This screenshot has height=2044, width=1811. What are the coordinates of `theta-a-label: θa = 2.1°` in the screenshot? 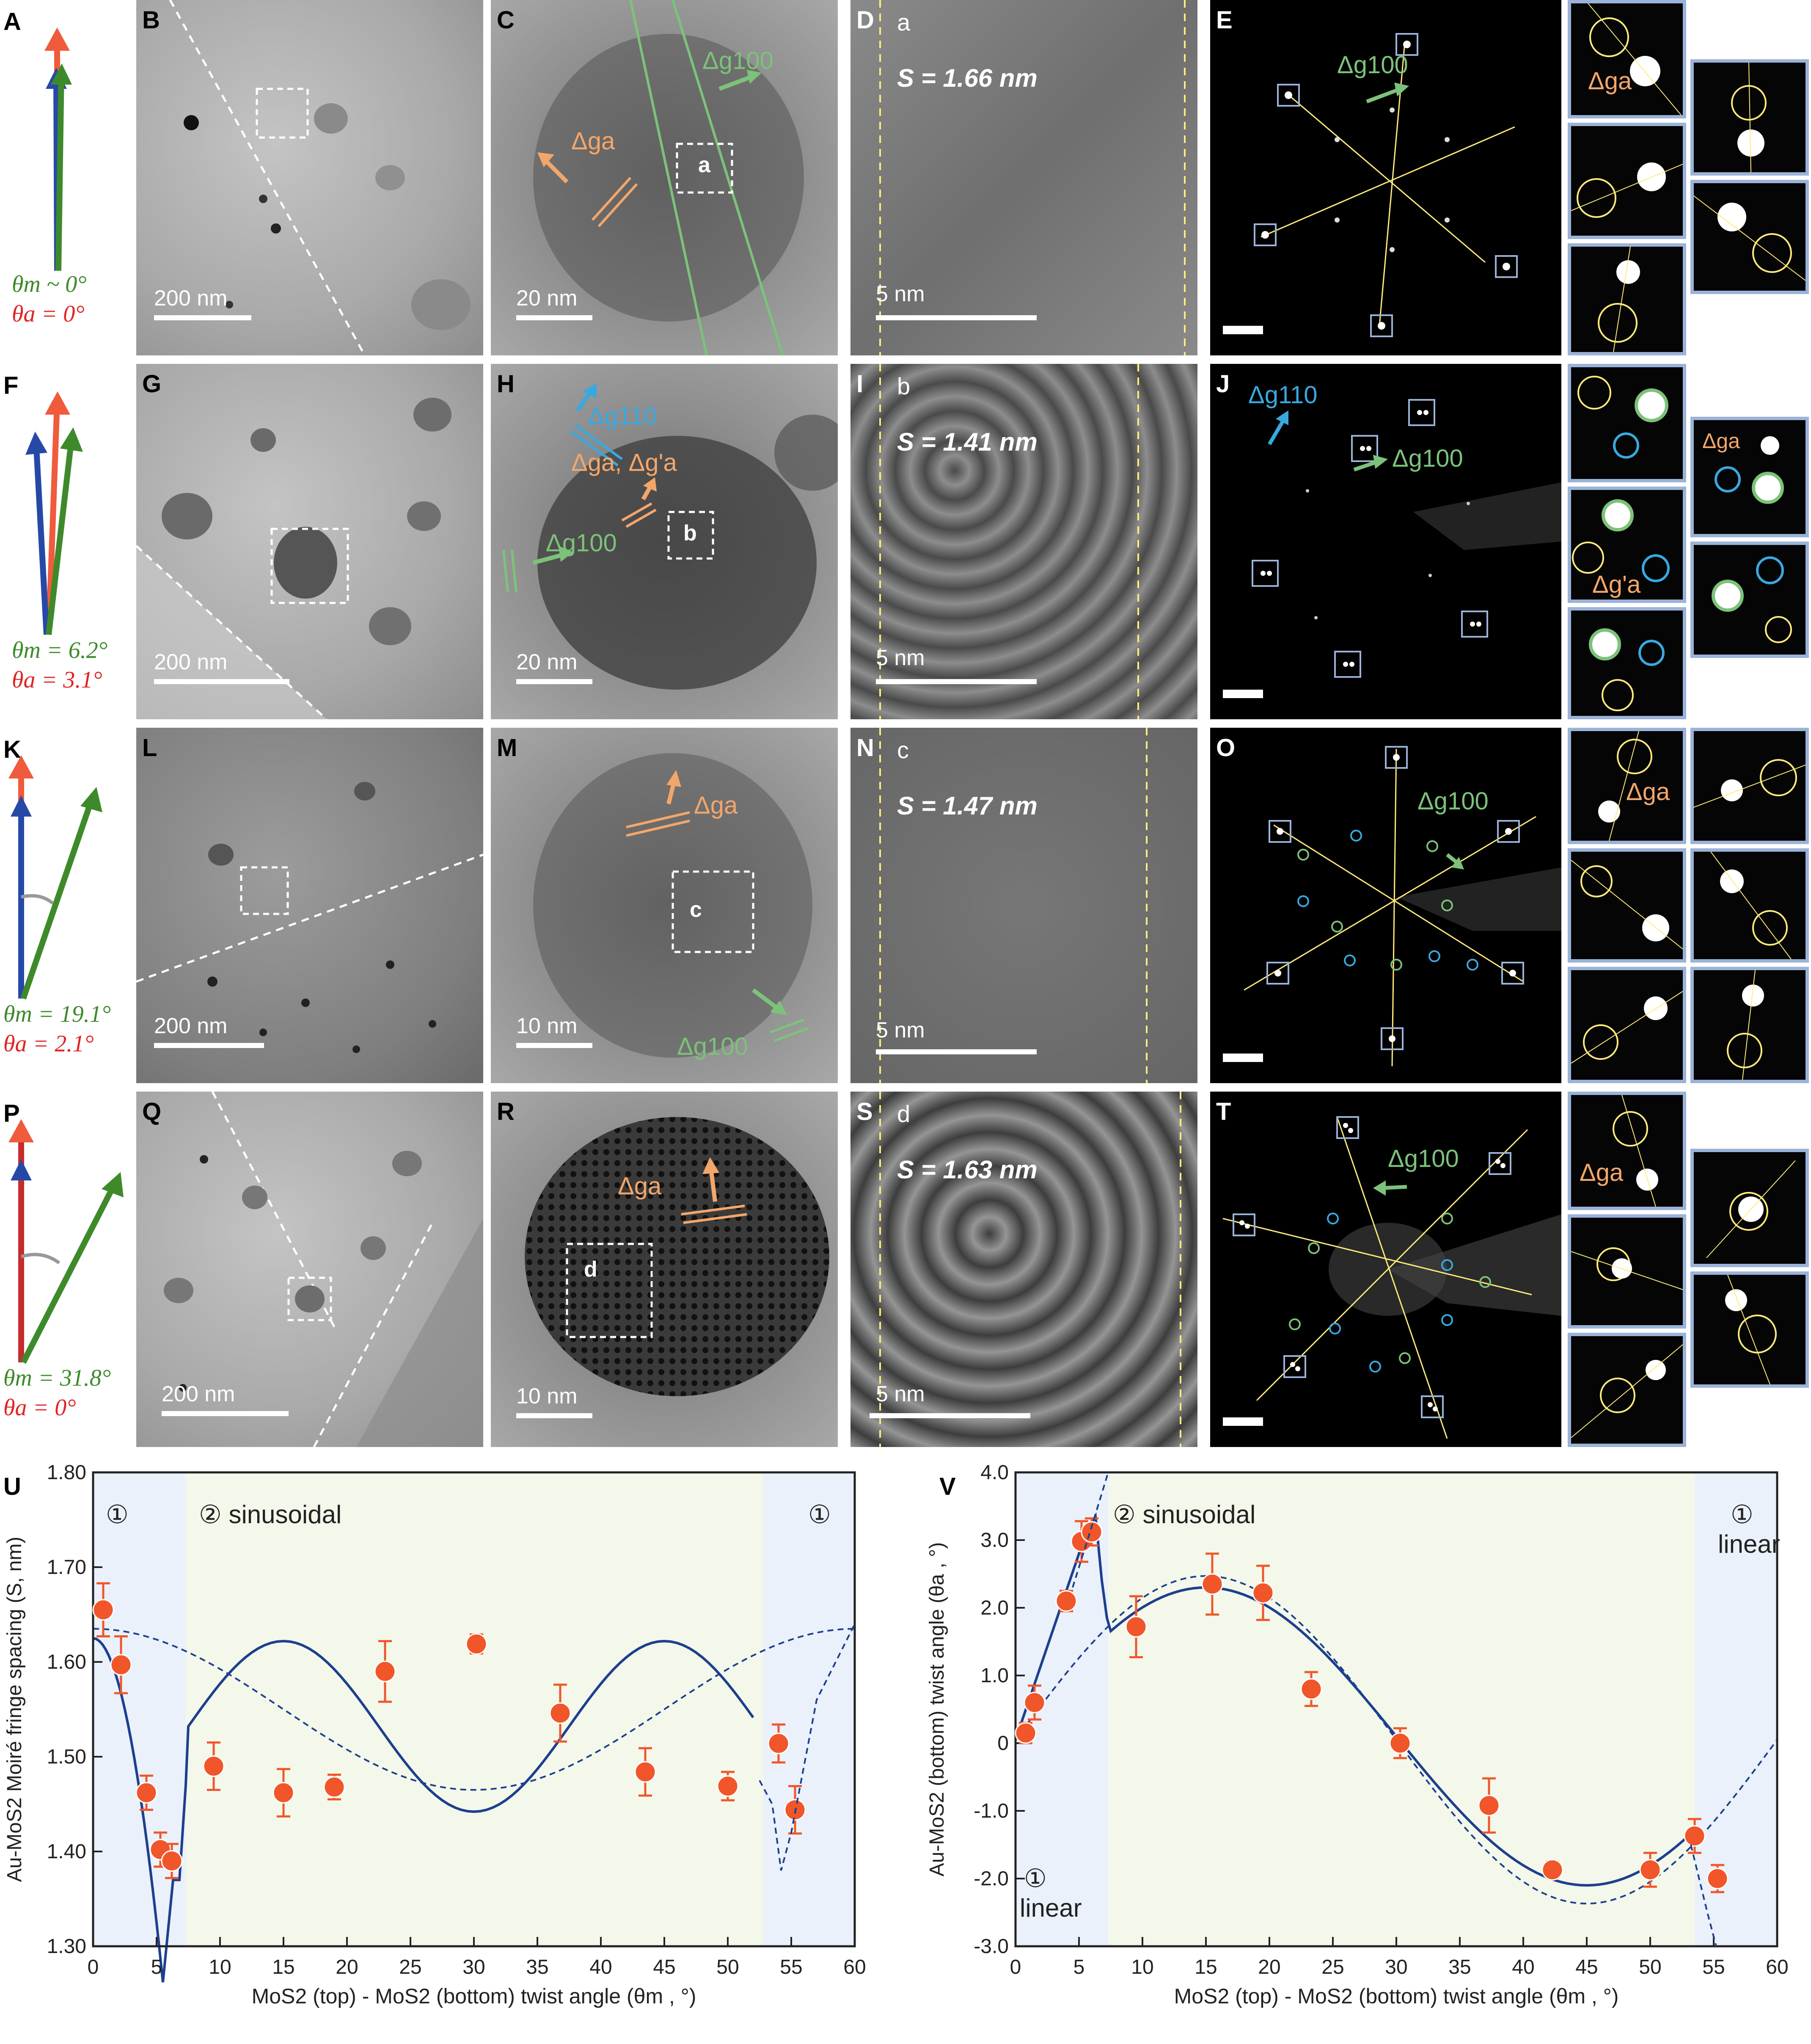 It's located at (48, 1044).